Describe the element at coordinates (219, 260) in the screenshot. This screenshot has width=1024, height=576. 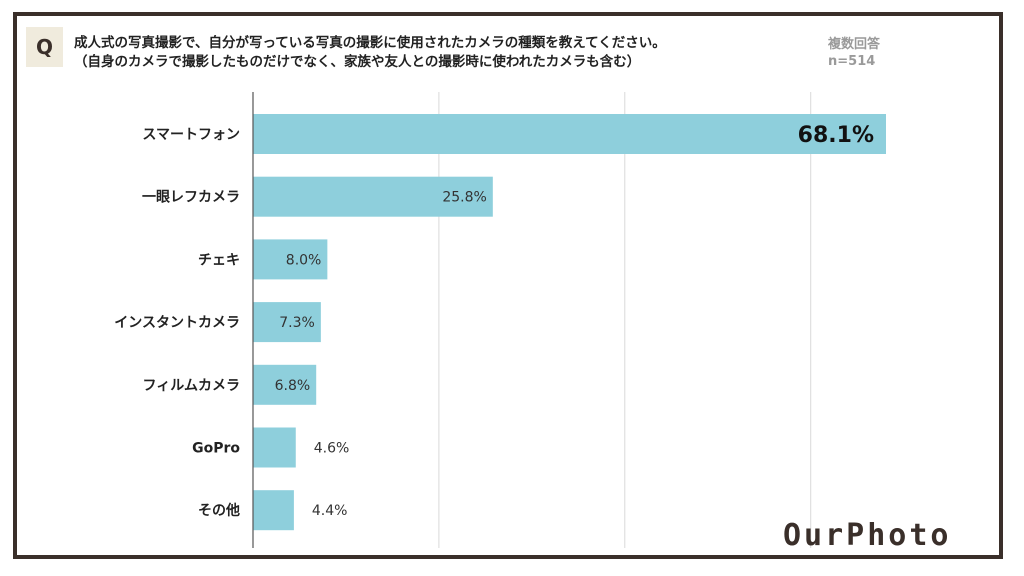
I see `category-label: チェキ` at that location.